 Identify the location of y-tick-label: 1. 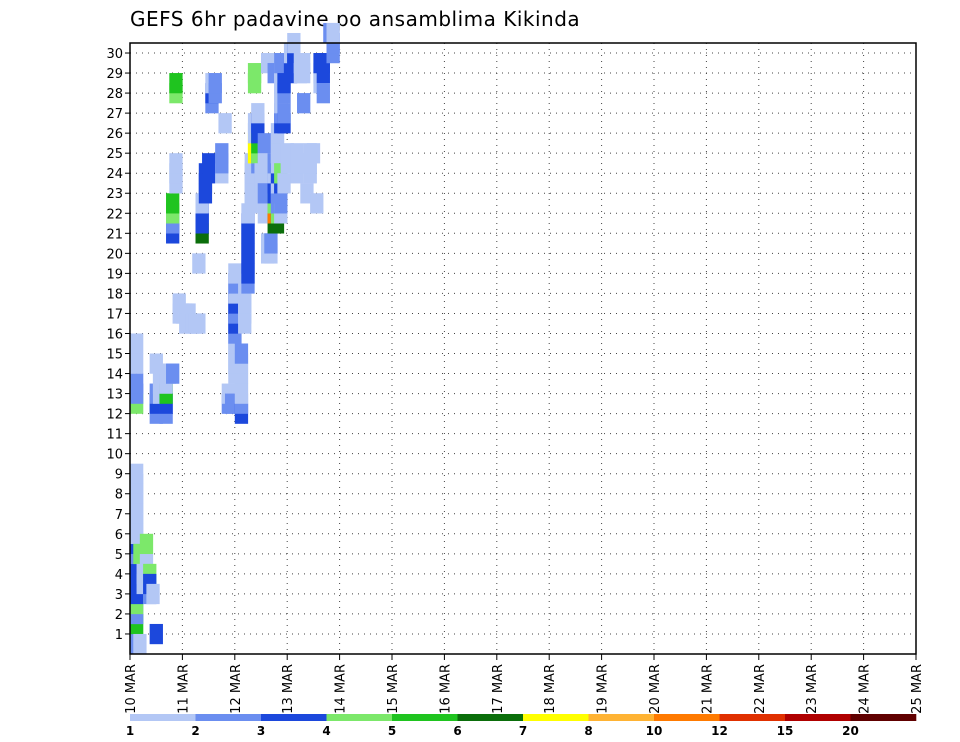
(119, 635).